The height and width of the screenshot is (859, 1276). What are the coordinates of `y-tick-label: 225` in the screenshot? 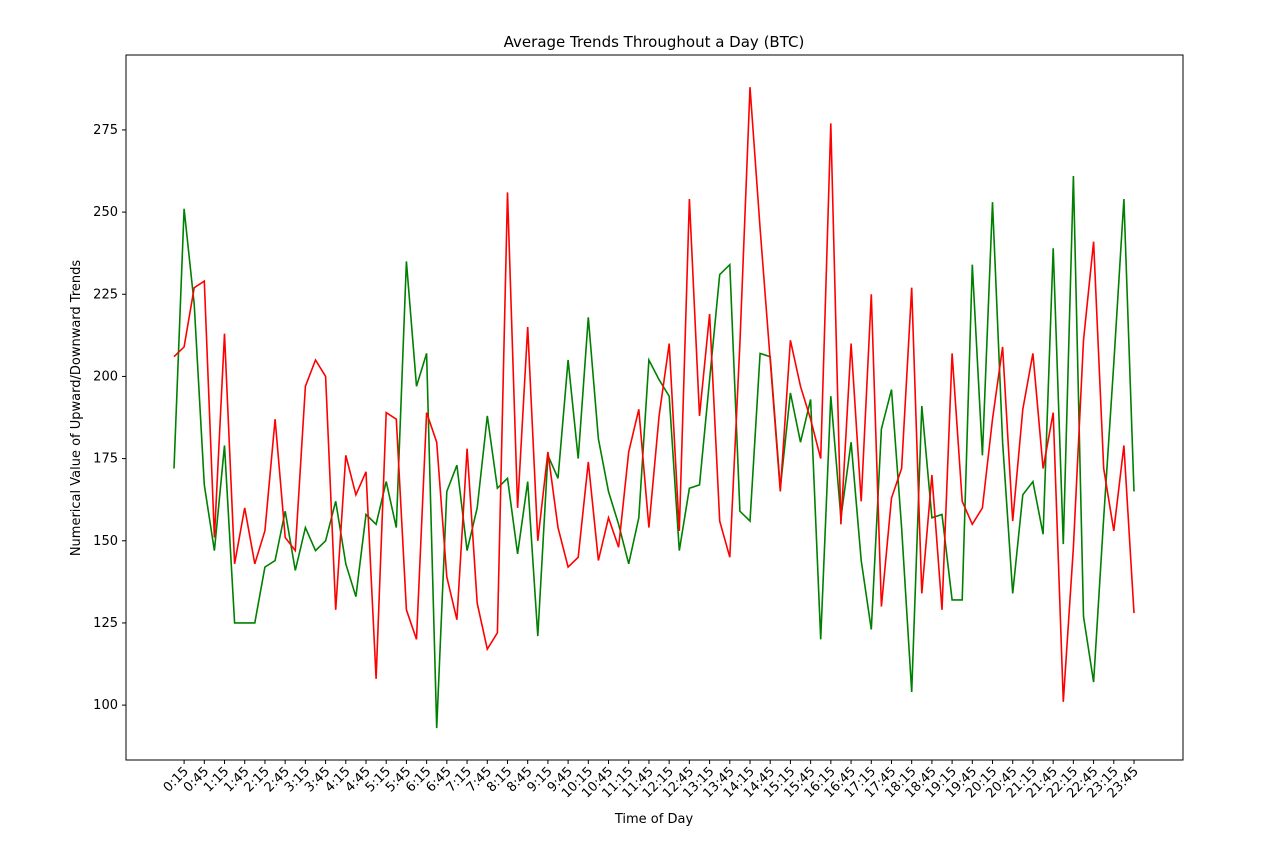 It's located at (105, 294).